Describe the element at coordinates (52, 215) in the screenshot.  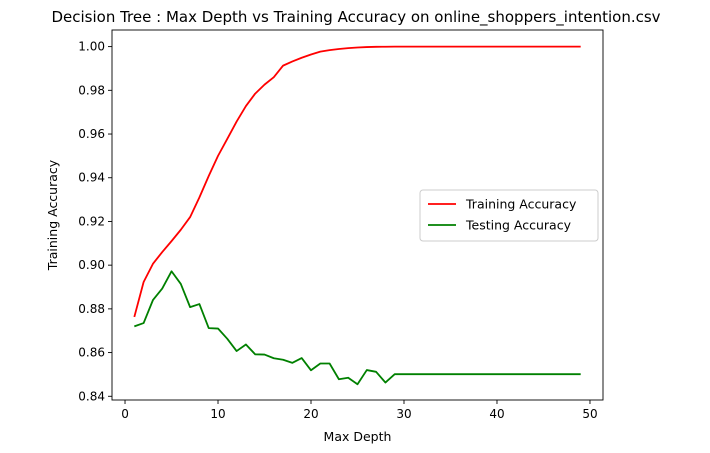
I see `y-axis-label: Training Accuracy` at that location.